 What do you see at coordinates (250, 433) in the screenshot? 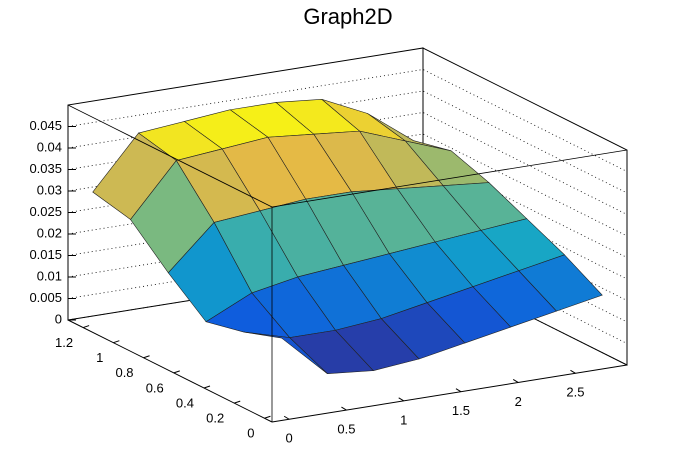
I see `y-tick-label: 0` at bounding box center [250, 433].